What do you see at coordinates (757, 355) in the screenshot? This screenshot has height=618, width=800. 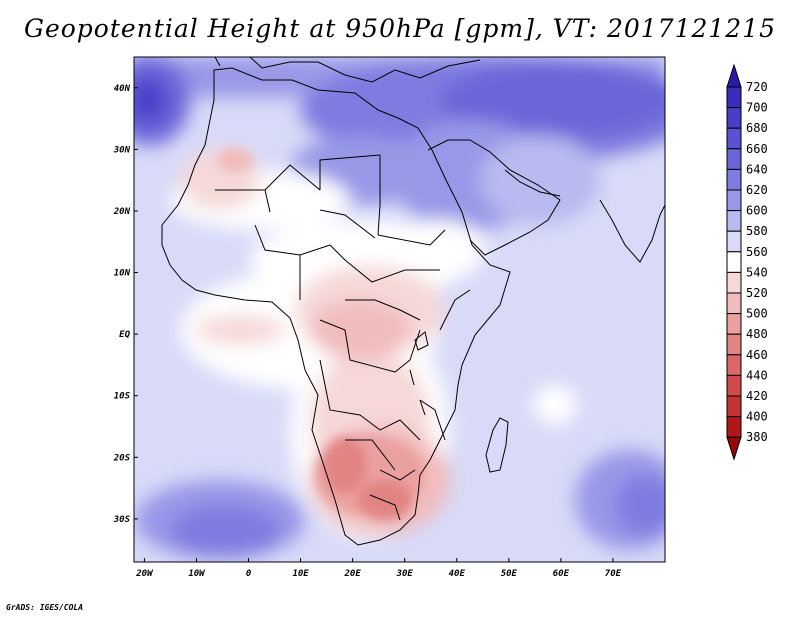 I see `colorbar-label: 460` at bounding box center [757, 355].